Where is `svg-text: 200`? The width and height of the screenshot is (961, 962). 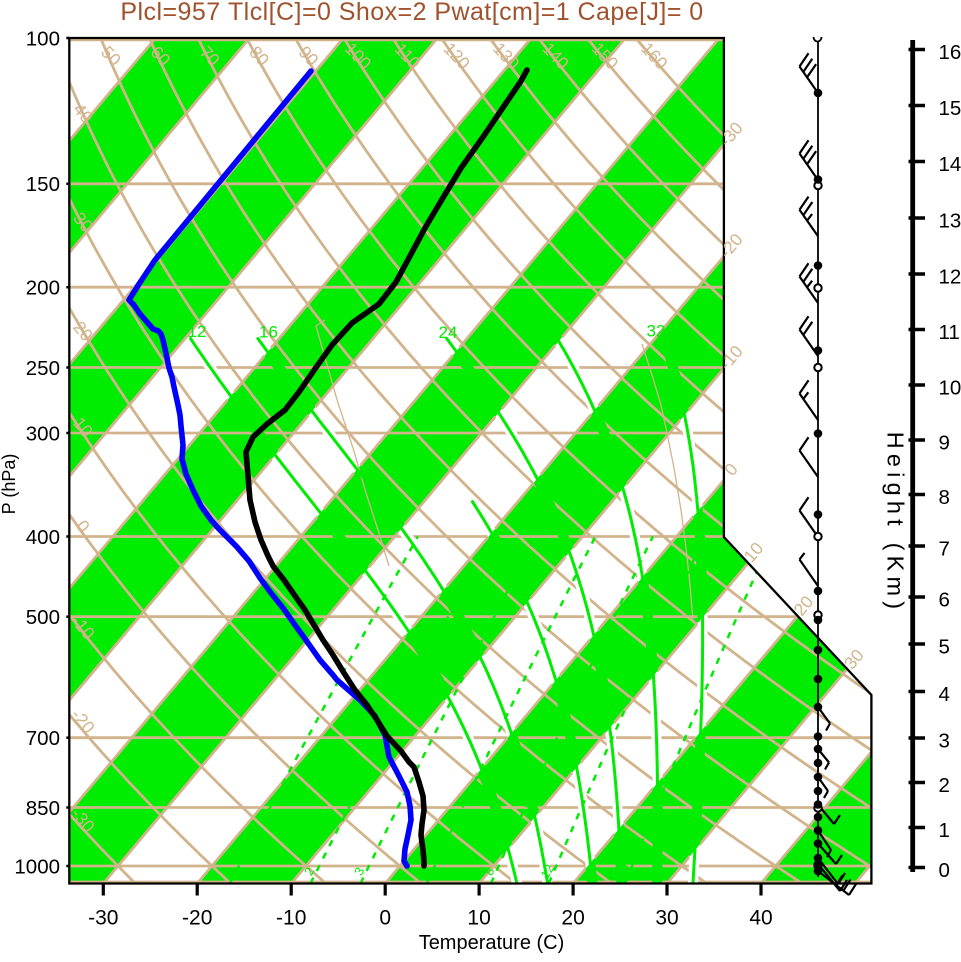 svg-text: 200 is located at coordinates (43, 288).